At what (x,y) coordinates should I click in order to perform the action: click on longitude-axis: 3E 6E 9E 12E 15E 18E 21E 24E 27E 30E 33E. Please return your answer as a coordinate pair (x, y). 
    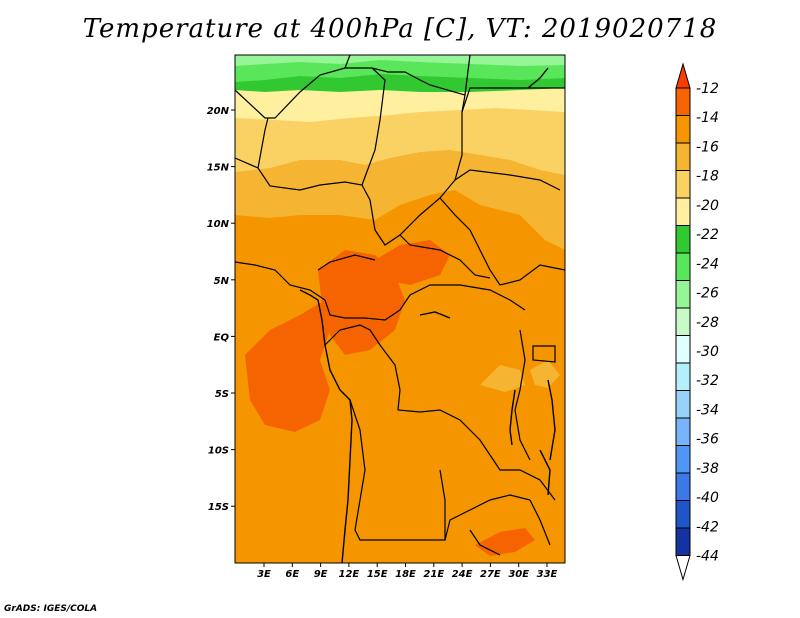
    Looking at the image, I should click on (407, 571).